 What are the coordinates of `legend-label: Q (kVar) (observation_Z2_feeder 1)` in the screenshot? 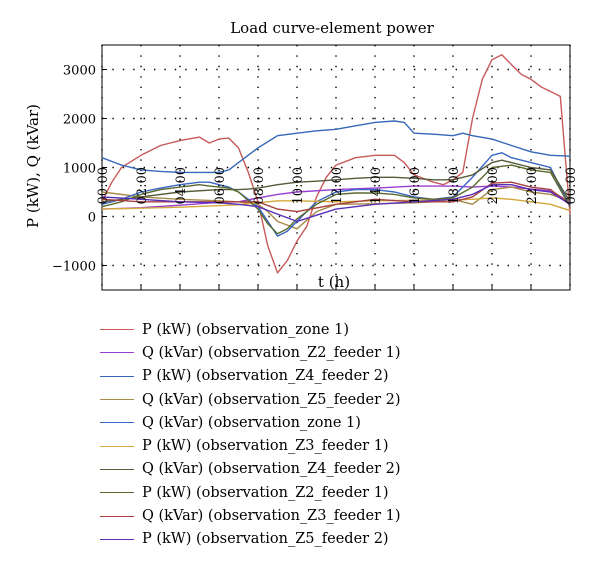 It's located at (271, 352).